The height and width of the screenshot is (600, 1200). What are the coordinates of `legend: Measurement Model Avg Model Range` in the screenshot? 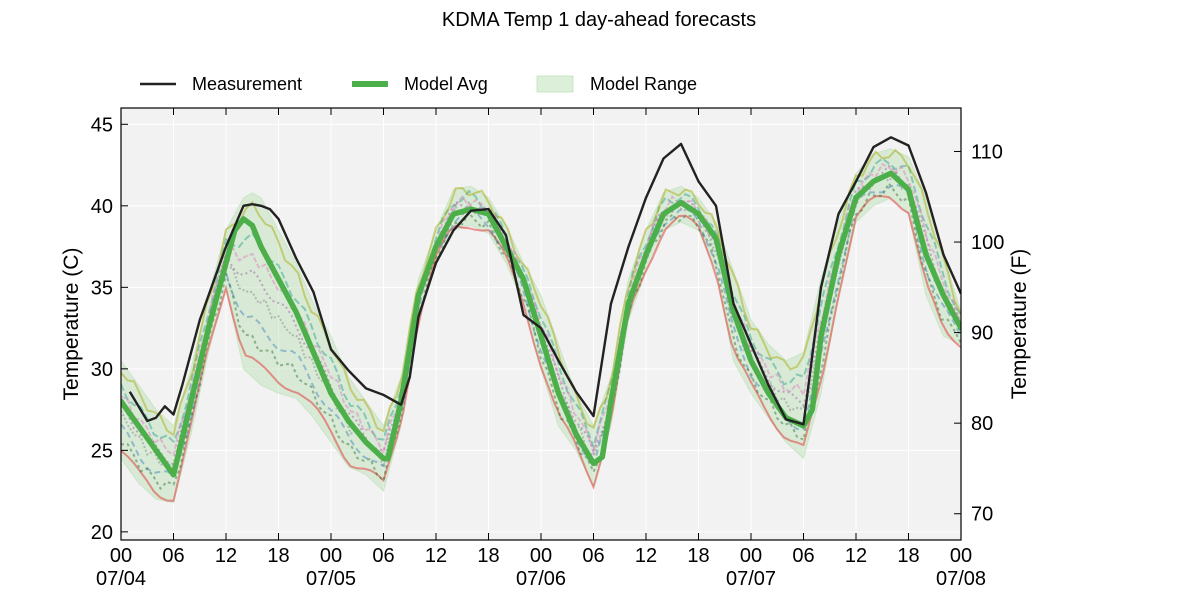 It's located at (418, 84).